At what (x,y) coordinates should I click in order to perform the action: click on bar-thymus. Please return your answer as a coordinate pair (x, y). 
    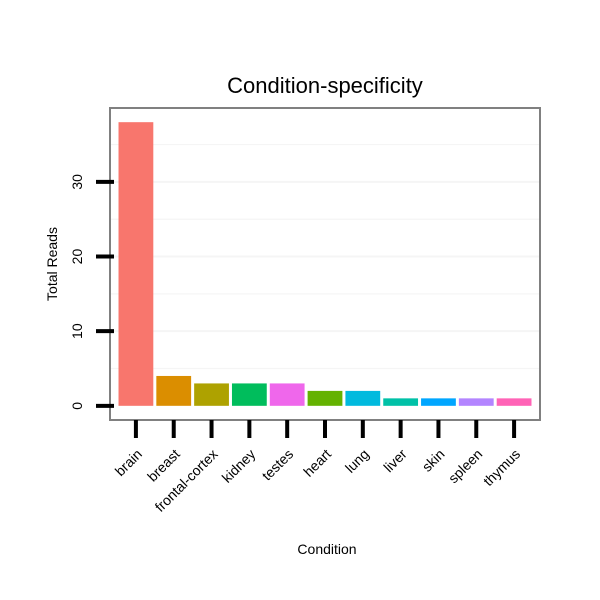
    Looking at the image, I should click on (514, 402).